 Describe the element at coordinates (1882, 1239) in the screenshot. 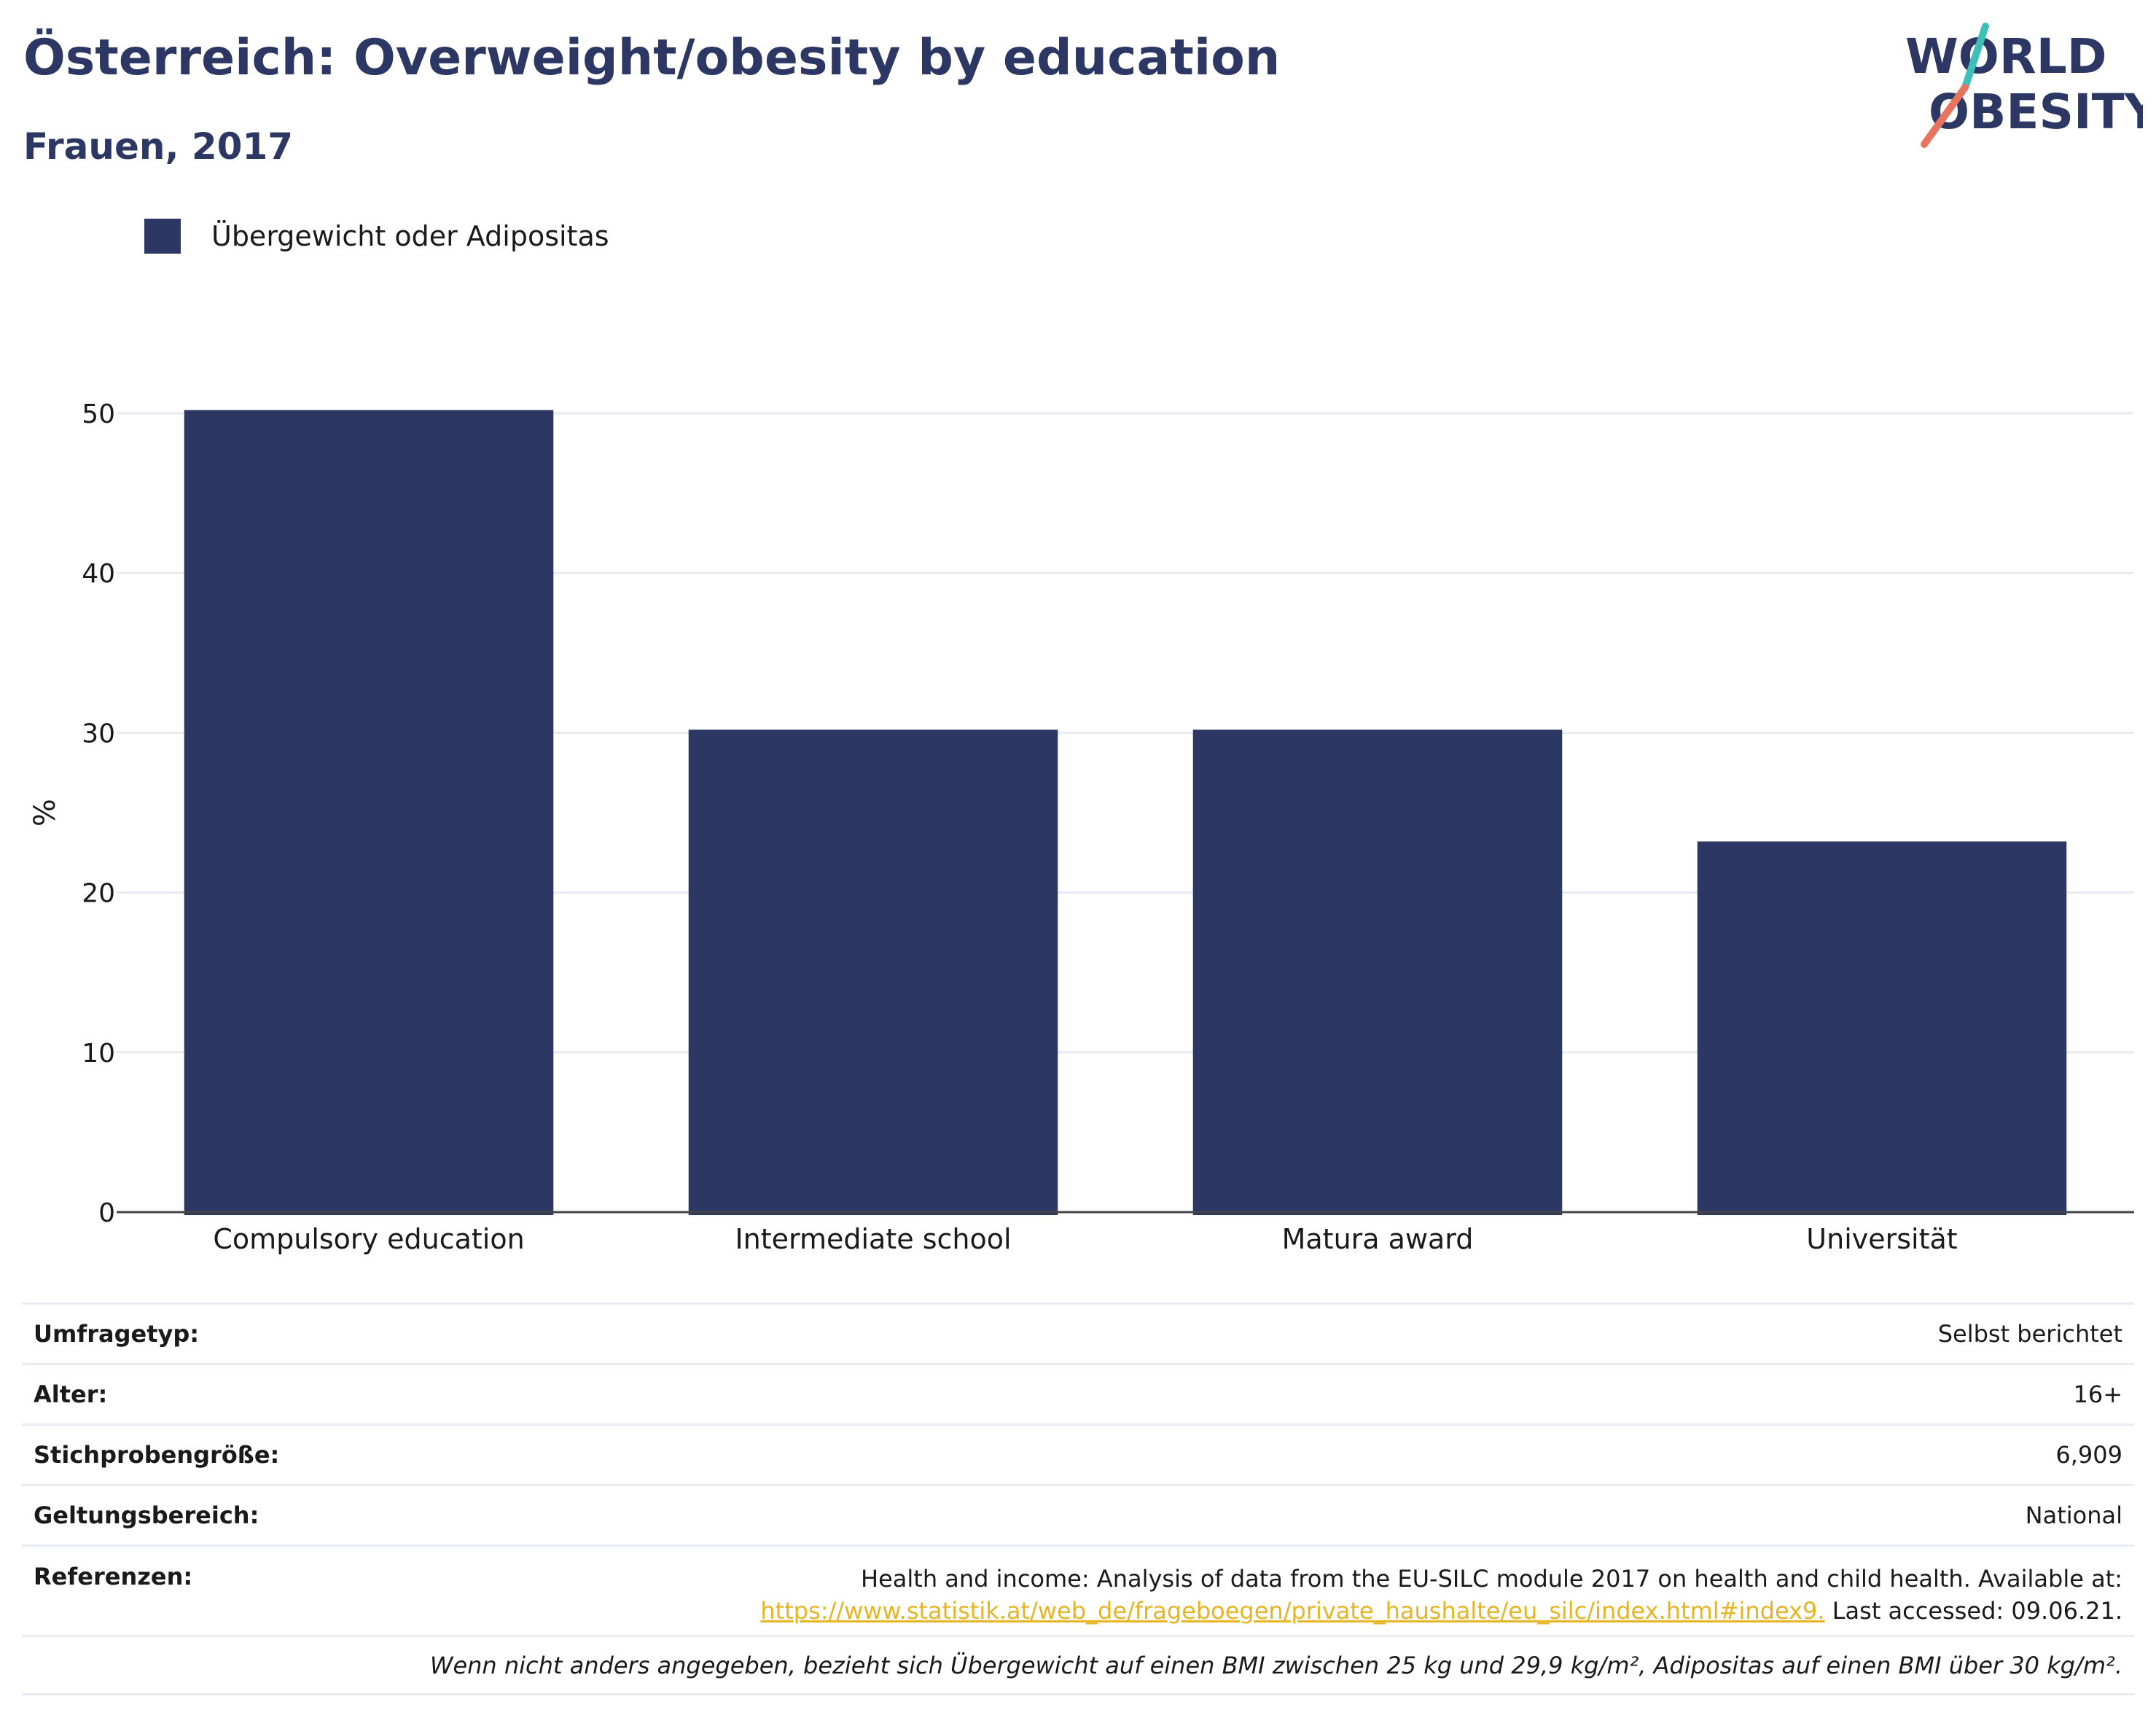

I see `x-tick-label: Universität` at that location.